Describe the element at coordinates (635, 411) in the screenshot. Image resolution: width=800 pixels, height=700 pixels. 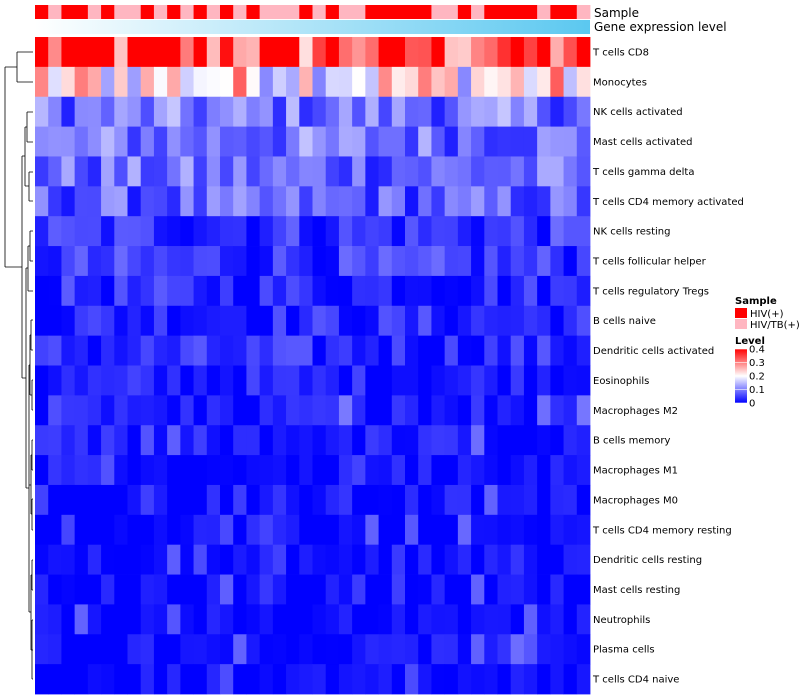
I see `row-label: Macrophages M2` at that location.